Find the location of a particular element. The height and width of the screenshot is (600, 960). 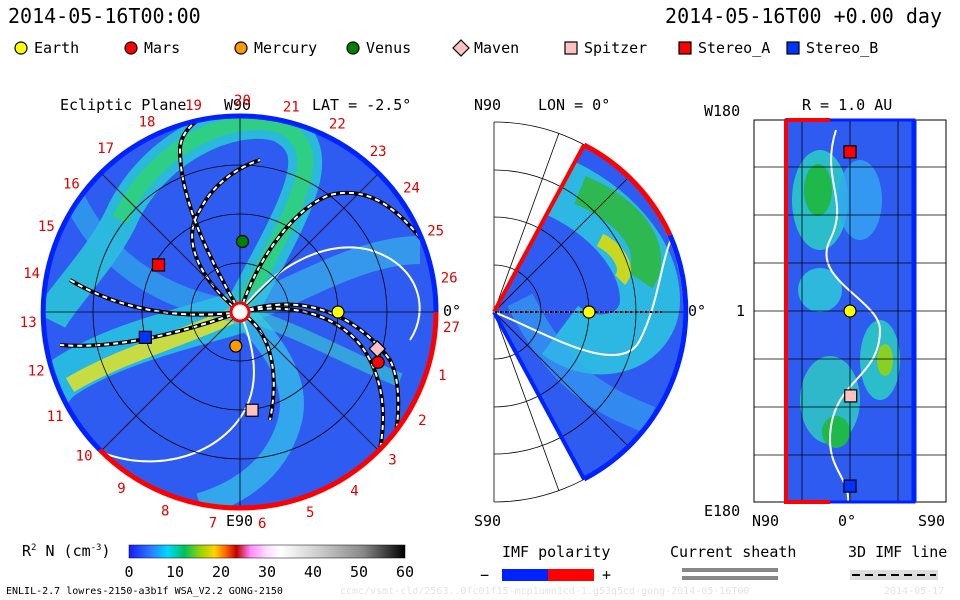

ecliptic-top-label: W90 is located at coordinates (238, 105).